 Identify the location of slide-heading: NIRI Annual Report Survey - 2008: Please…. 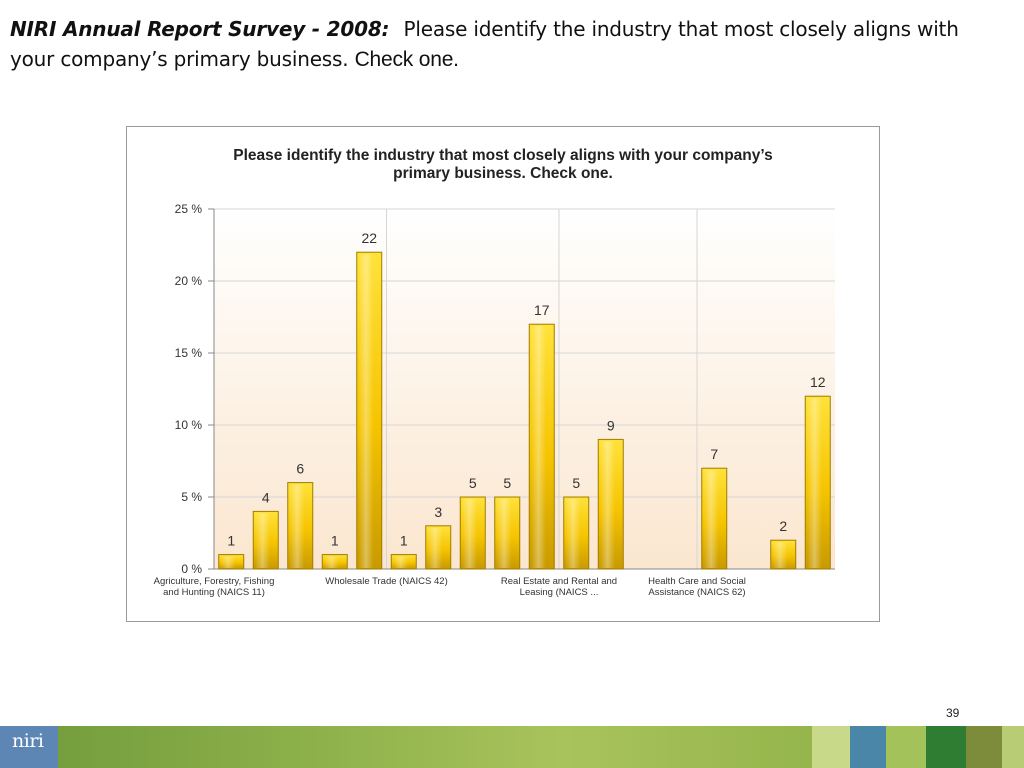
(505, 44).